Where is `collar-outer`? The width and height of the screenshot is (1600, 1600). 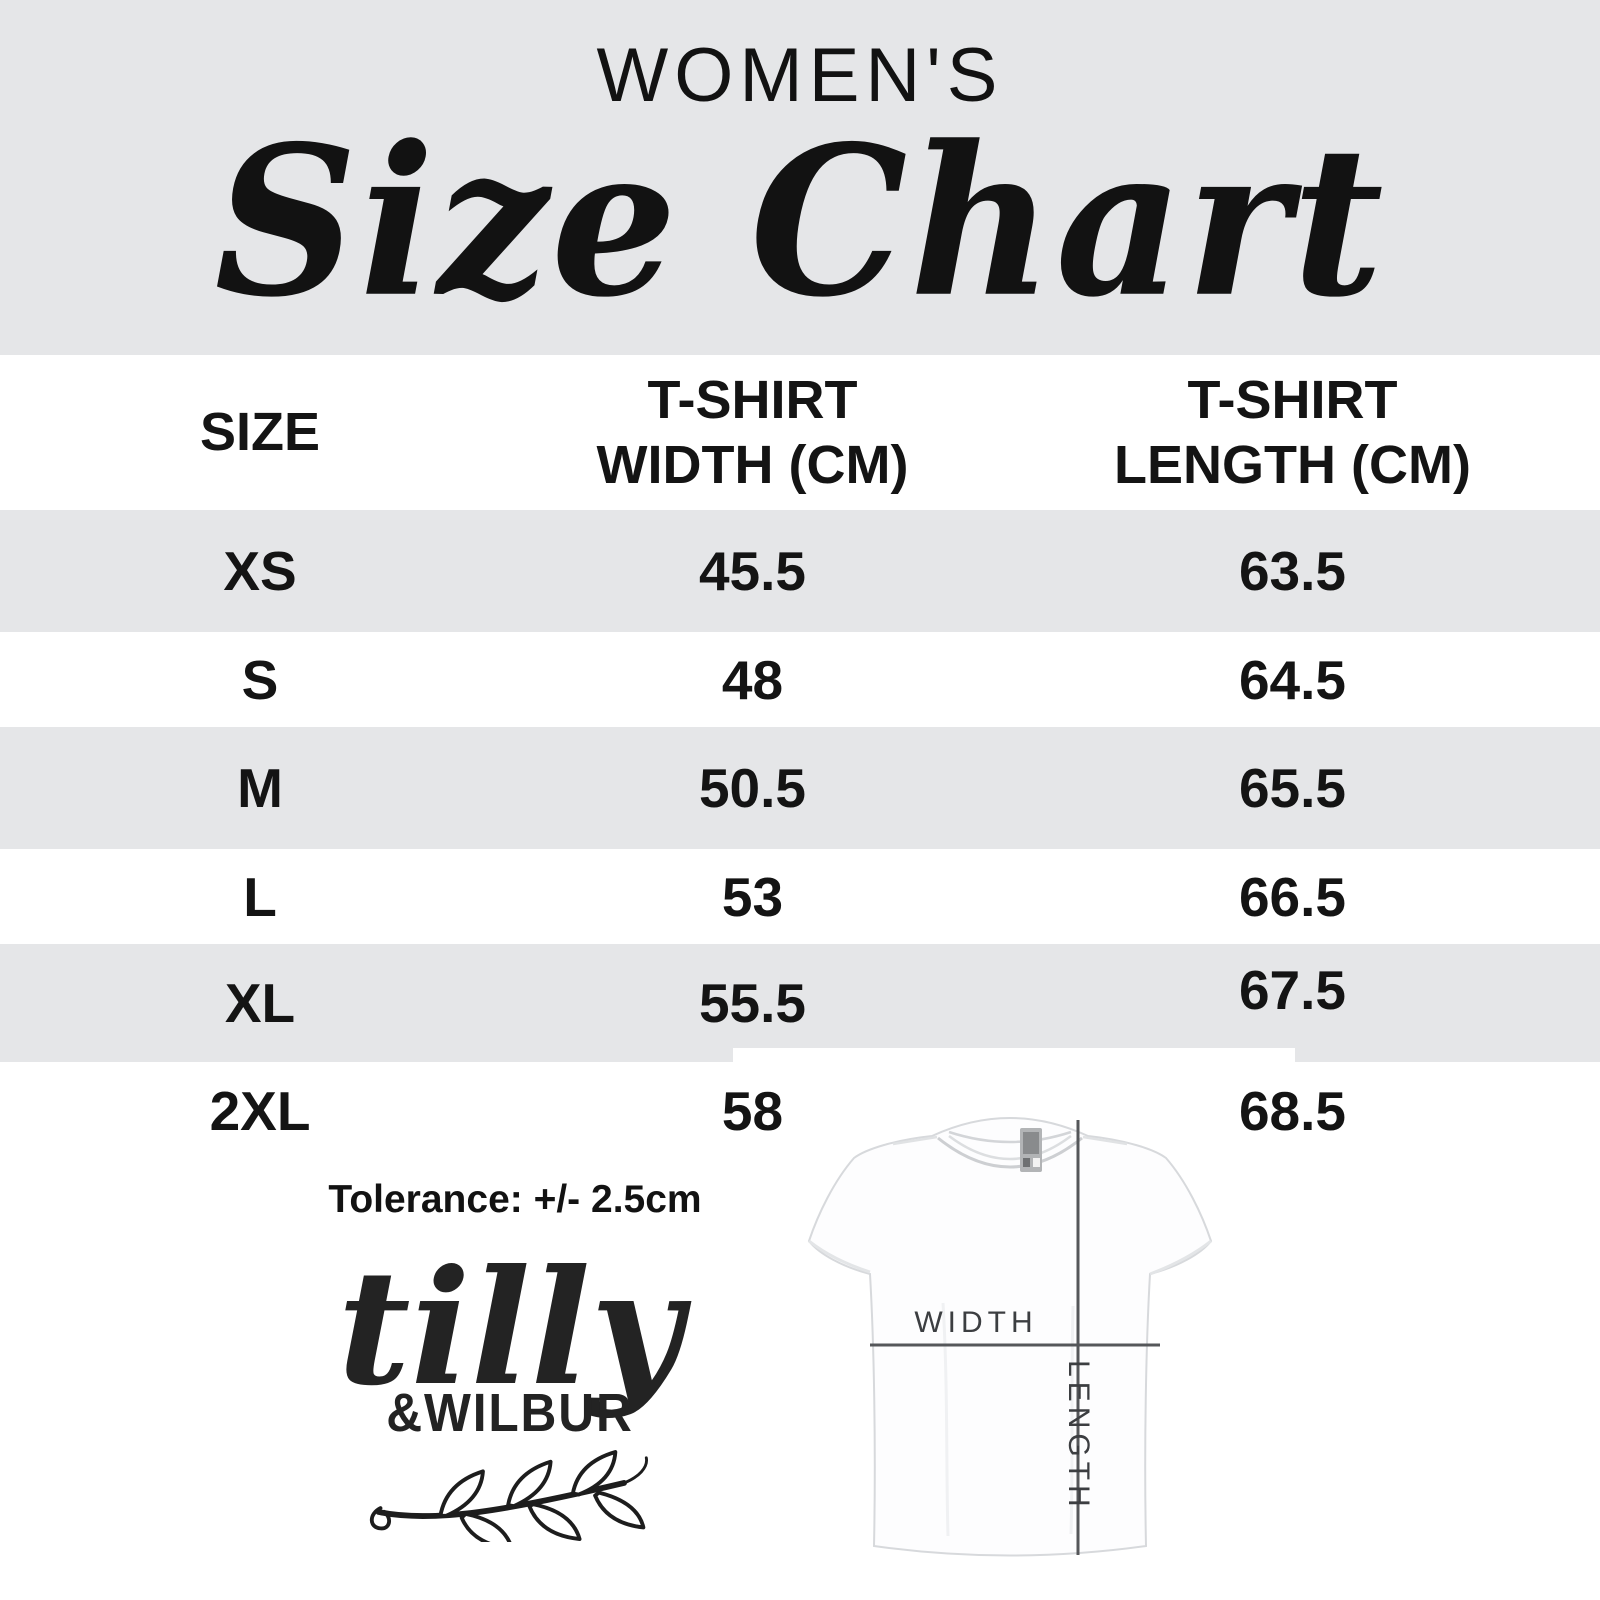 collar-outer is located at coordinates (1010, 1152).